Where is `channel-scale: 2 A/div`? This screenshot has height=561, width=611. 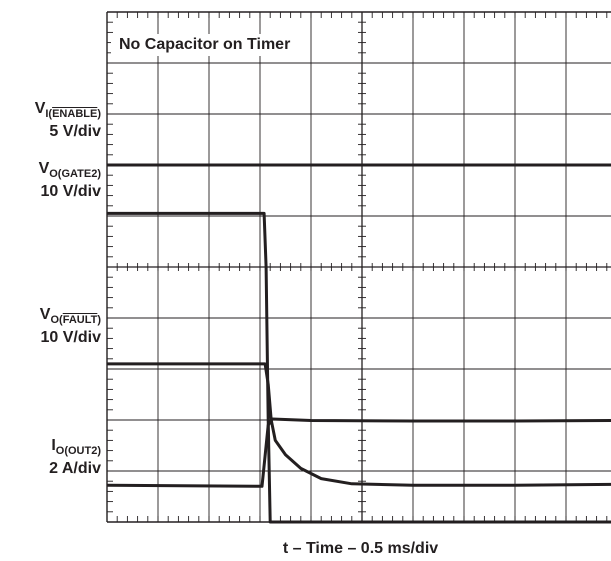
channel-scale: 2 A/div is located at coordinates (75, 468).